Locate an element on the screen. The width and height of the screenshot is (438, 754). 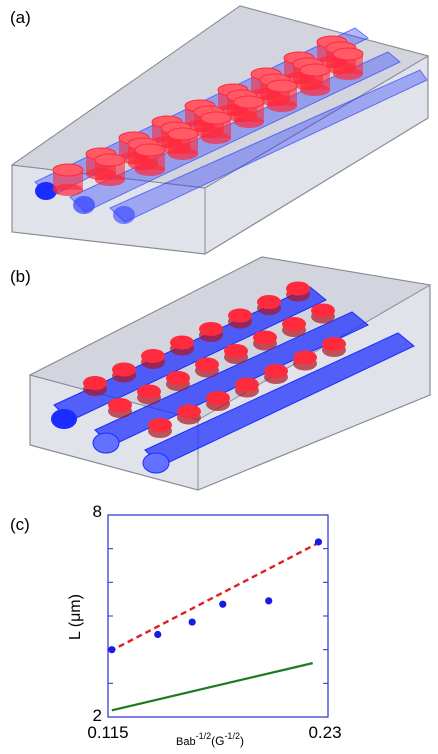
panel-b-pores is located at coordinates (214, 359).